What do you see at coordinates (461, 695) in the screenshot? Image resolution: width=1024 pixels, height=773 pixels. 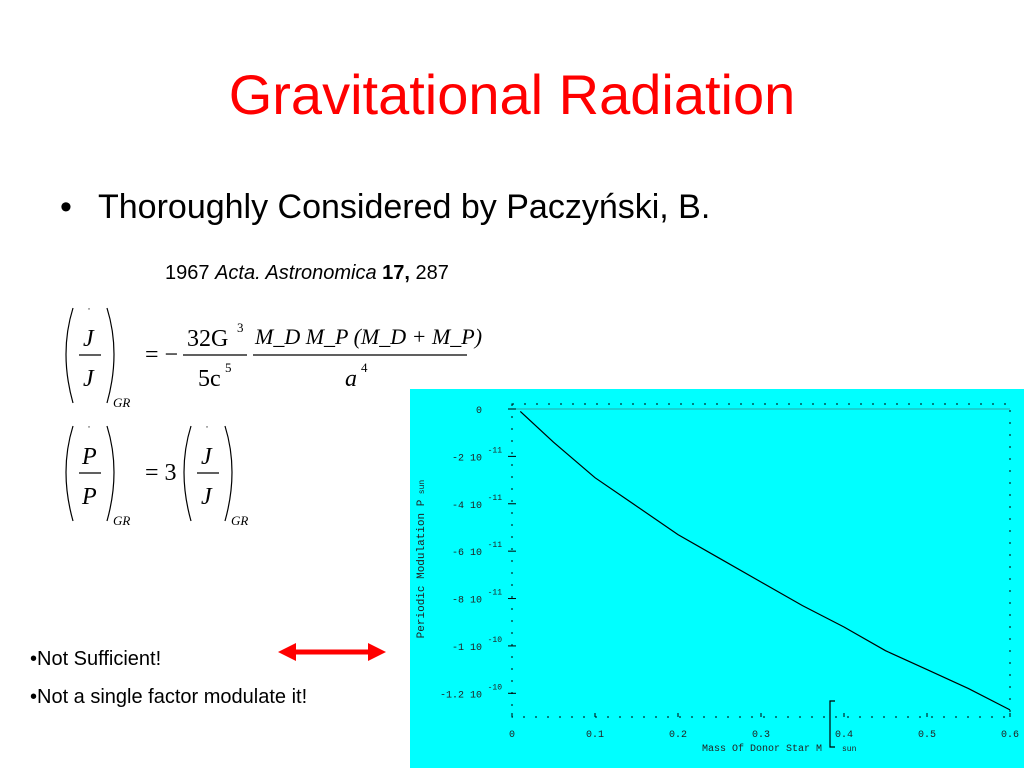 I see `y-tick-label: -1.2 10` at bounding box center [461, 695].